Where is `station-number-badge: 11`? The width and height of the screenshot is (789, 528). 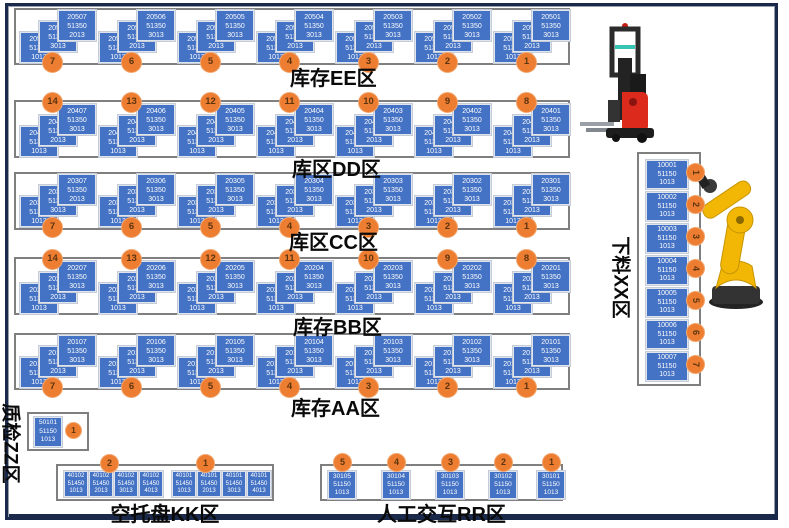
station-number-badge: 11 is located at coordinates (289, 102).